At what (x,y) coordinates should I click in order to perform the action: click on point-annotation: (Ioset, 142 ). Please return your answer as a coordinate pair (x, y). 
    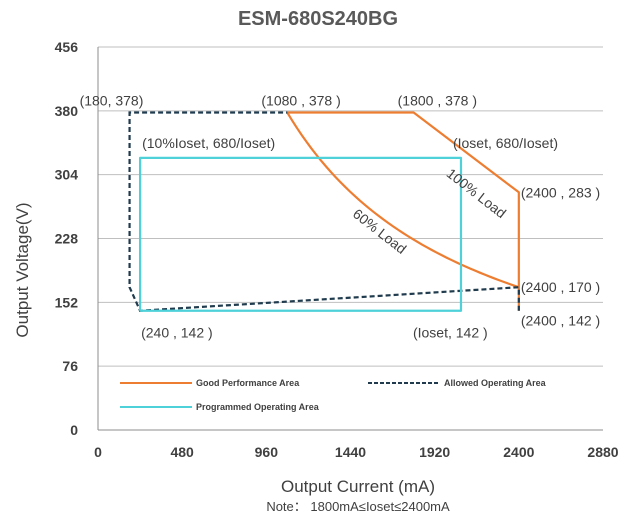
    Looking at the image, I should click on (450, 333).